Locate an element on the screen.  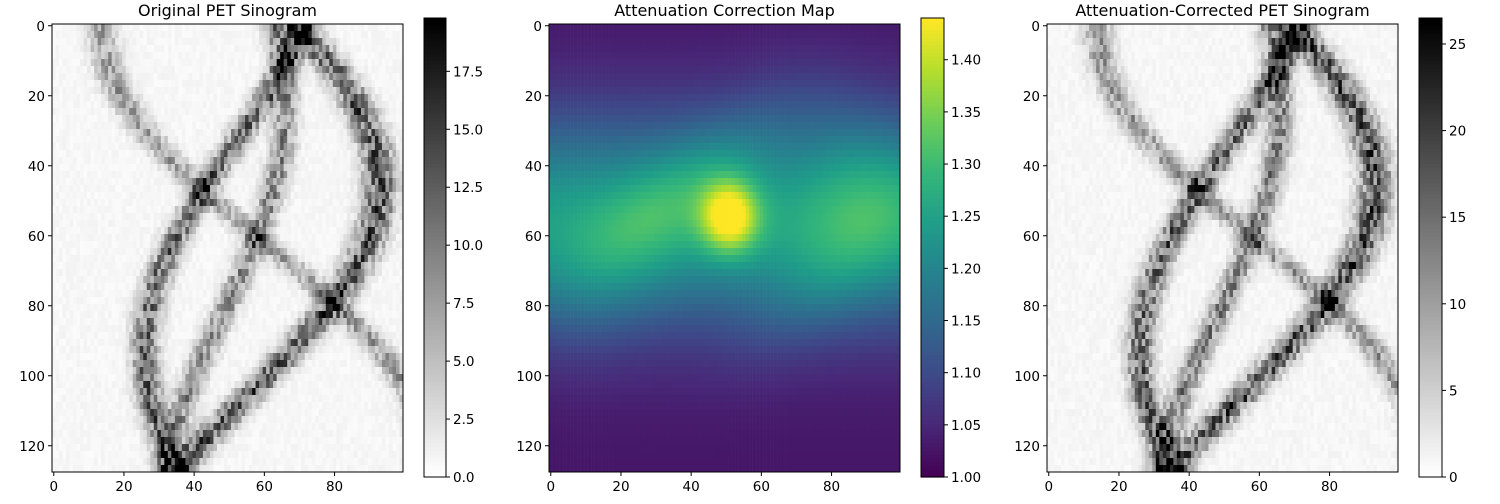
colorbar-tick-label: 1.30 is located at coordinates (966, 165).